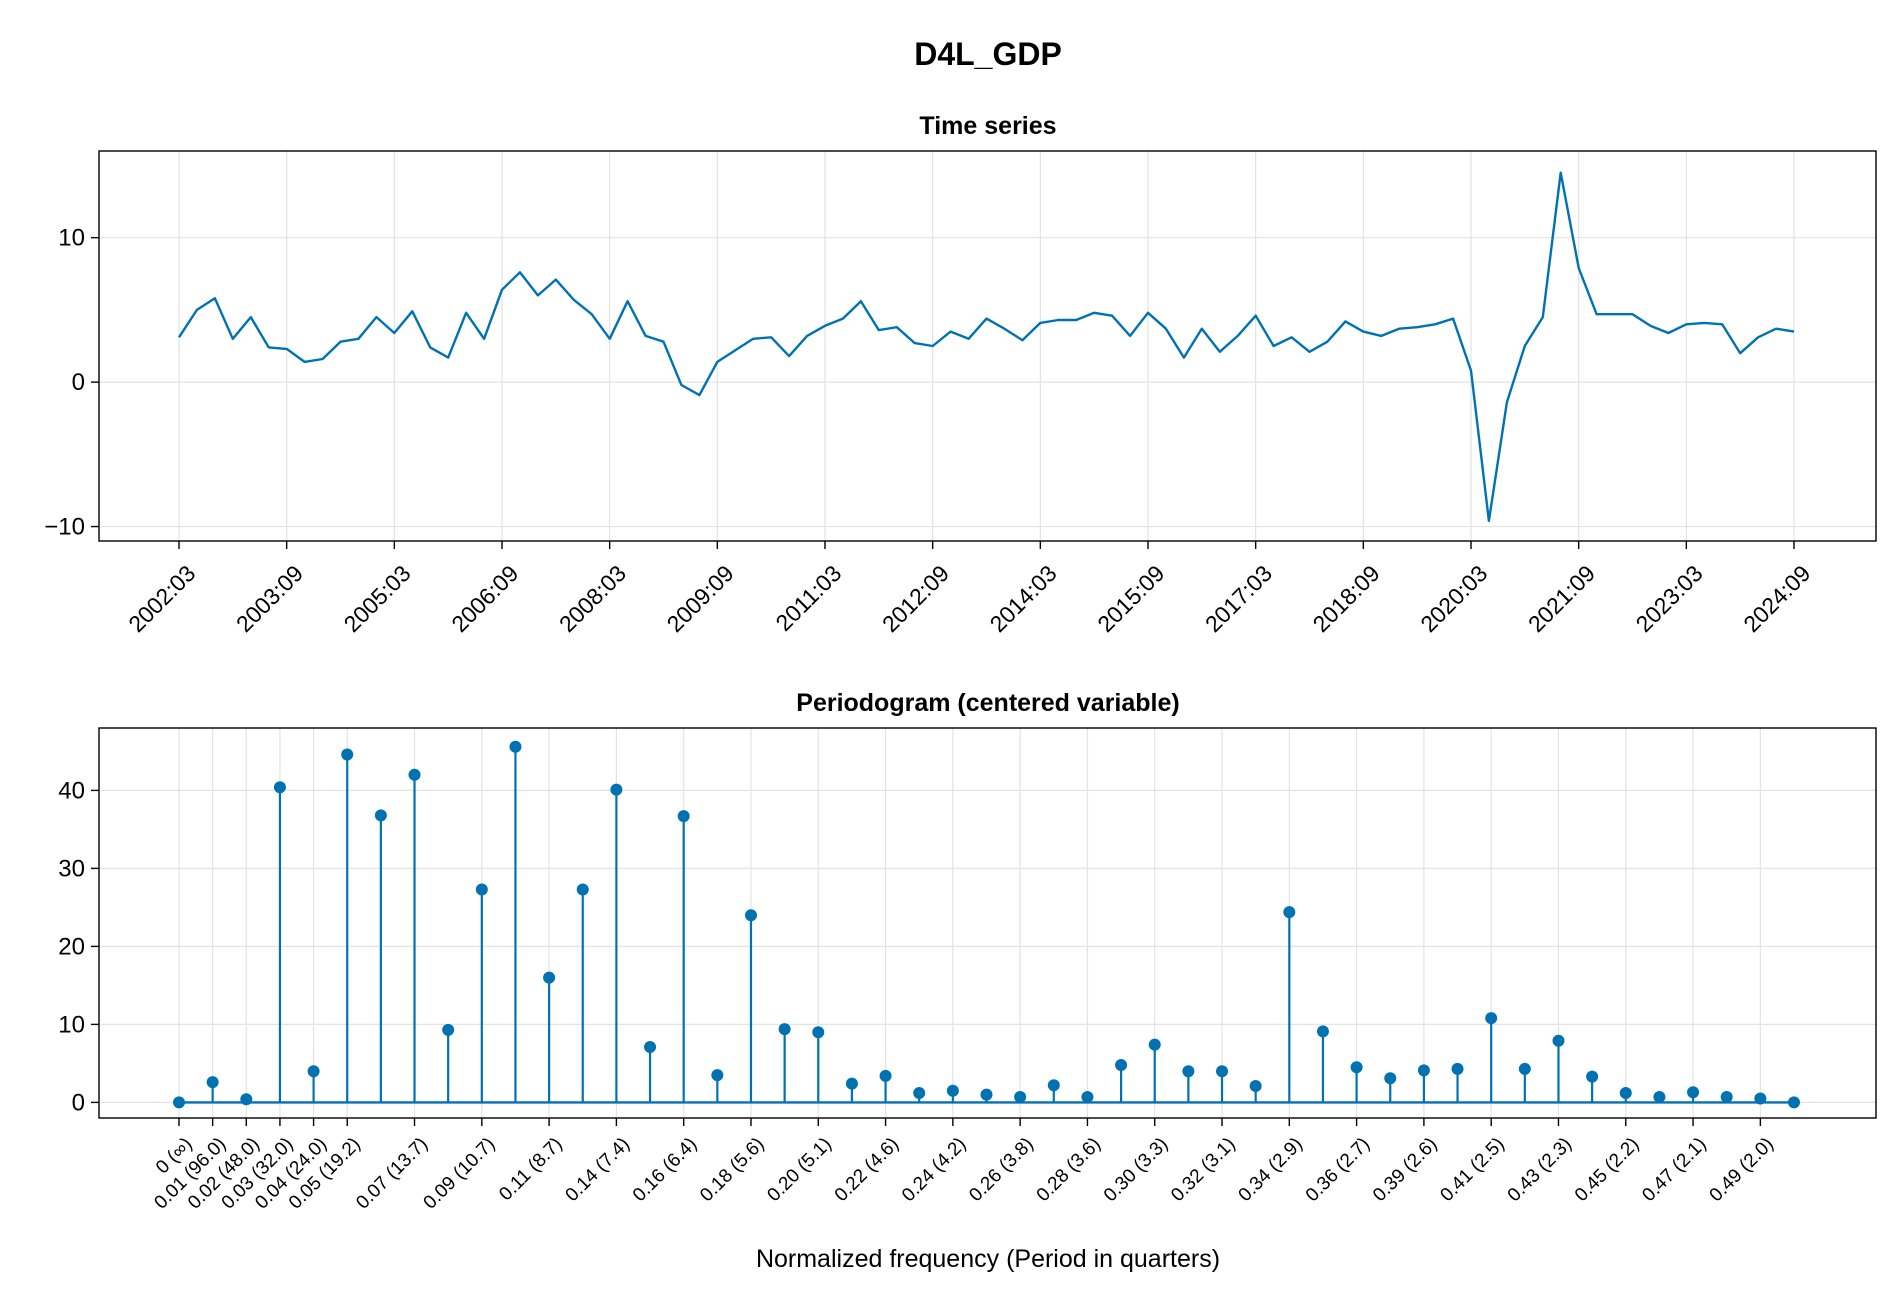 The width and height of the screenshot is (1900, 1300). I want to click on time-series-y-axis: −10 0 10, so click(71, 383).